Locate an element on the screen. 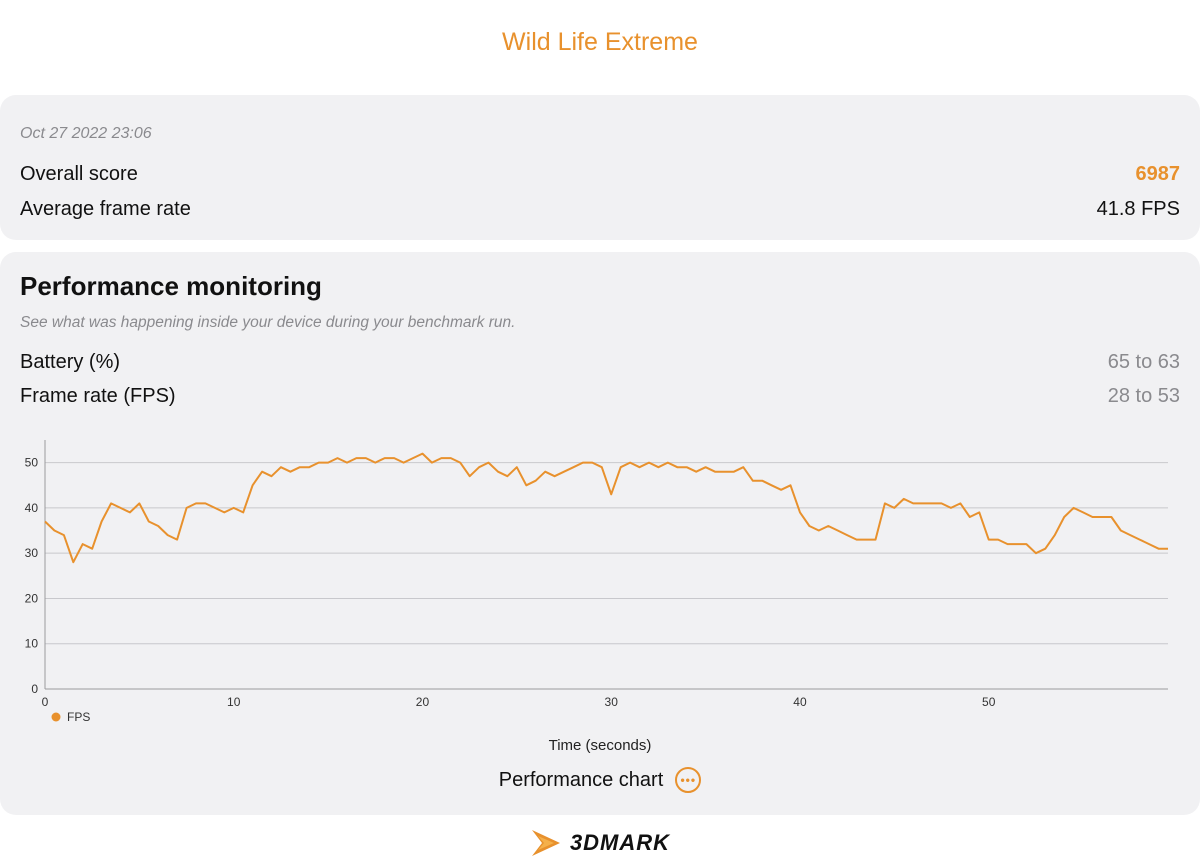 This screenshot has width=1200, height=862. y-tick-label: 20 is located at coordinates (32, 598).